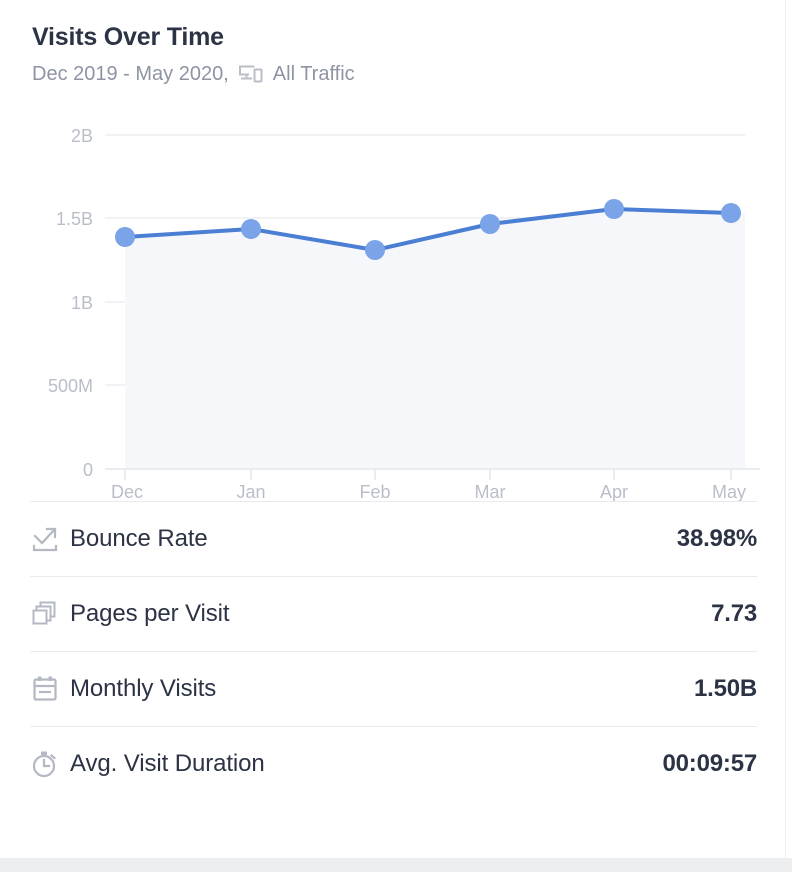 This screenshot has width=792, height=872. I want to click on x-tick-label: May, so click(729, 491).